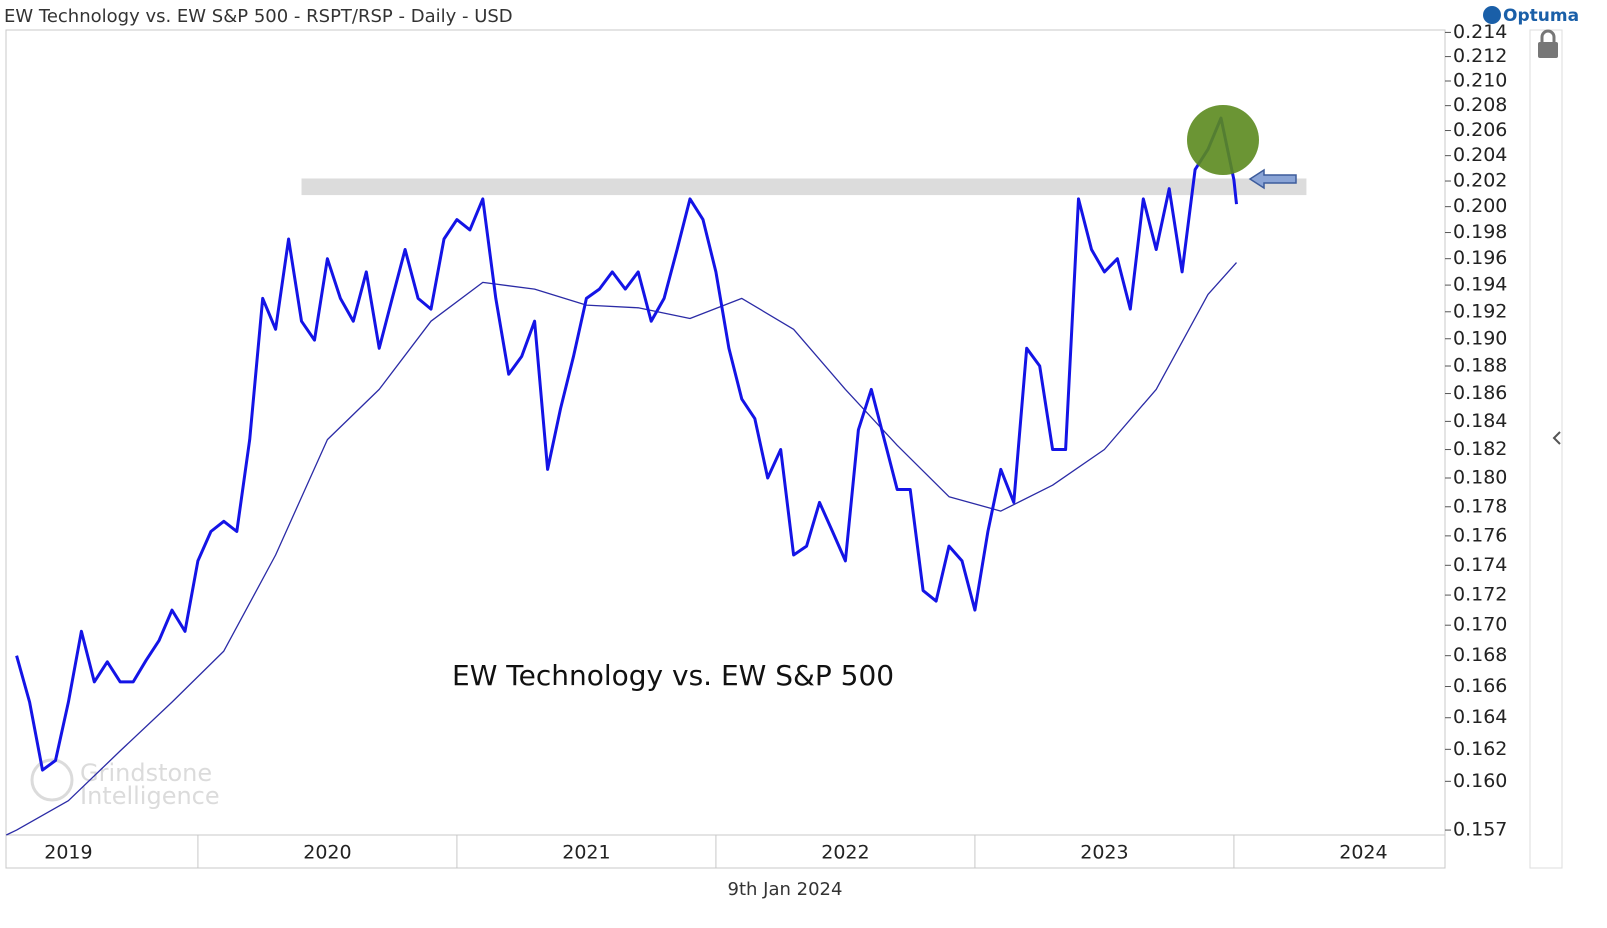 This screenshot has width=1607, height=928. Describe the element at coordinates (1480, 595) in the screenshot. I see `y-tick-label: 0.172` at that location.